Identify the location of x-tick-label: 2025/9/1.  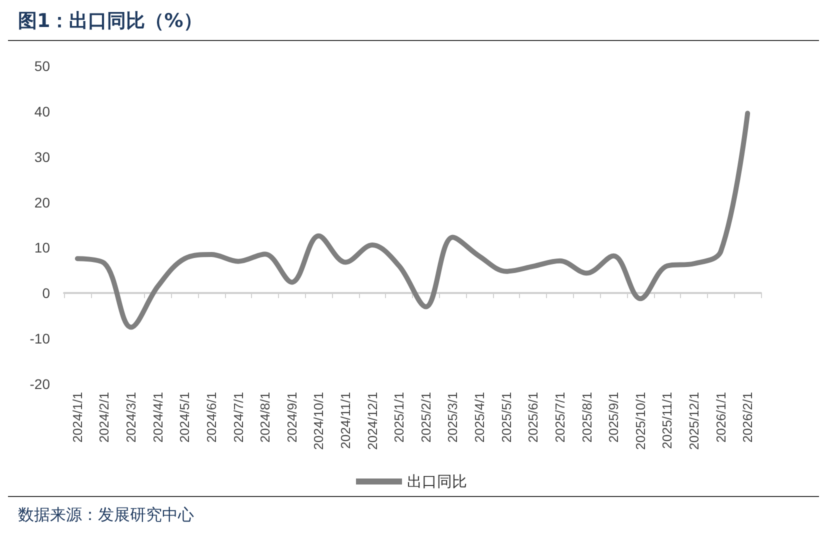
(614, 417).